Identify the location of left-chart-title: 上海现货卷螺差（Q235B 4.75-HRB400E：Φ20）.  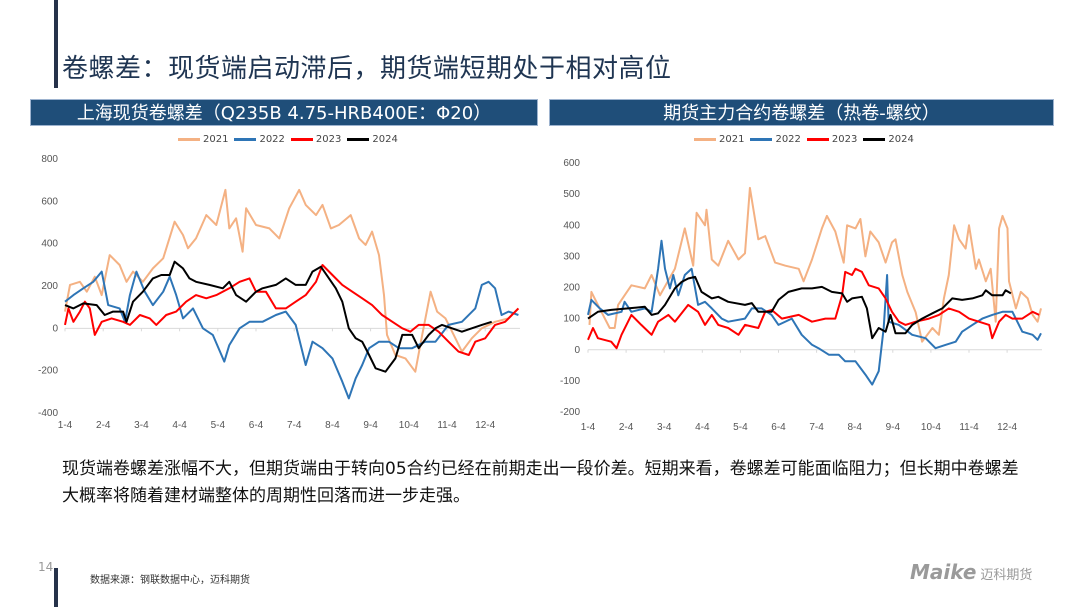
(284, 112).